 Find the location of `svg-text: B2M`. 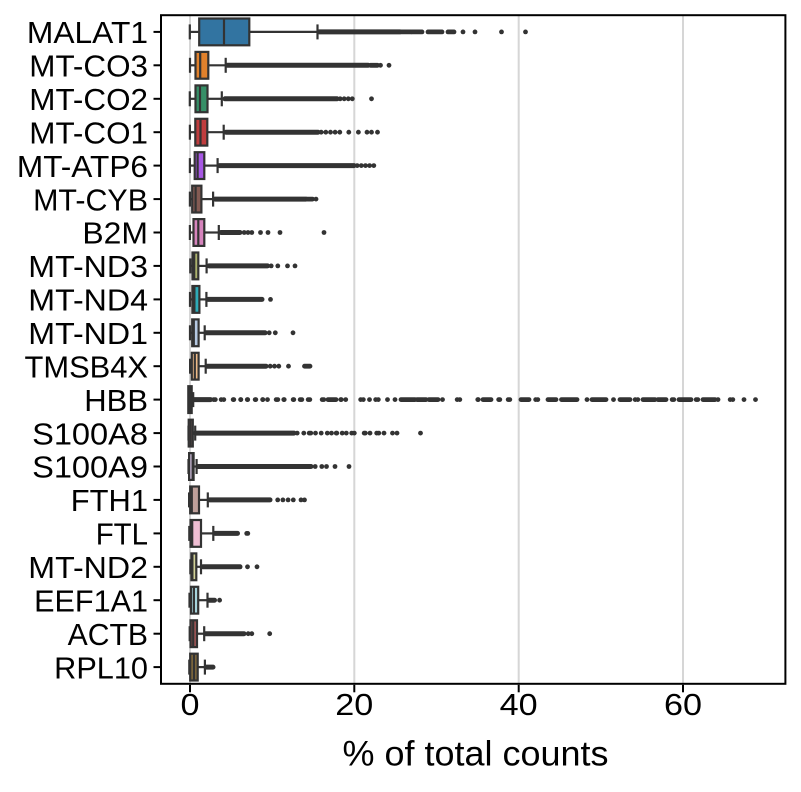

svg-text: B2M is located at coordinates (115, 234).